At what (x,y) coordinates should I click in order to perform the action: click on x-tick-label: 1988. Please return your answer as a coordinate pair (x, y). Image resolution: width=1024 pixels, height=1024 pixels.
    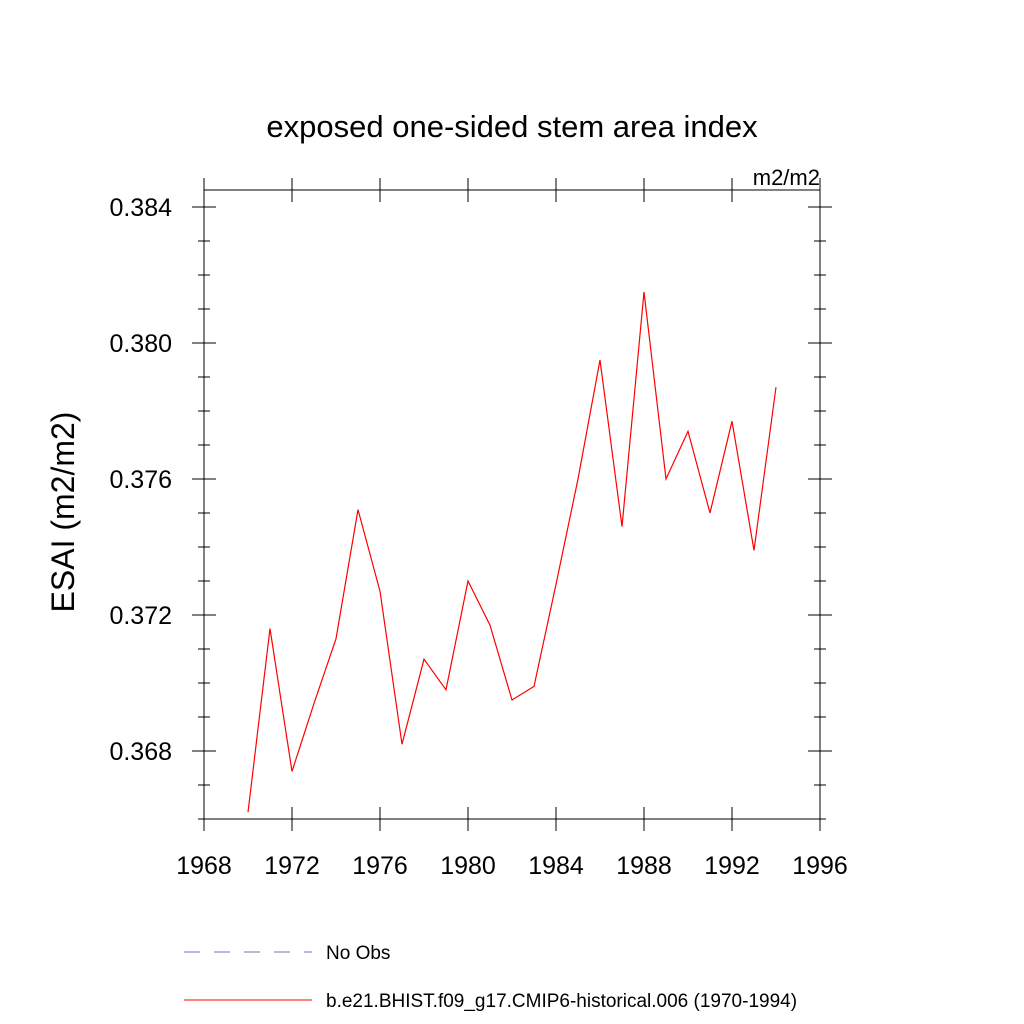
    Looking at the image, I should click on (644, 866).